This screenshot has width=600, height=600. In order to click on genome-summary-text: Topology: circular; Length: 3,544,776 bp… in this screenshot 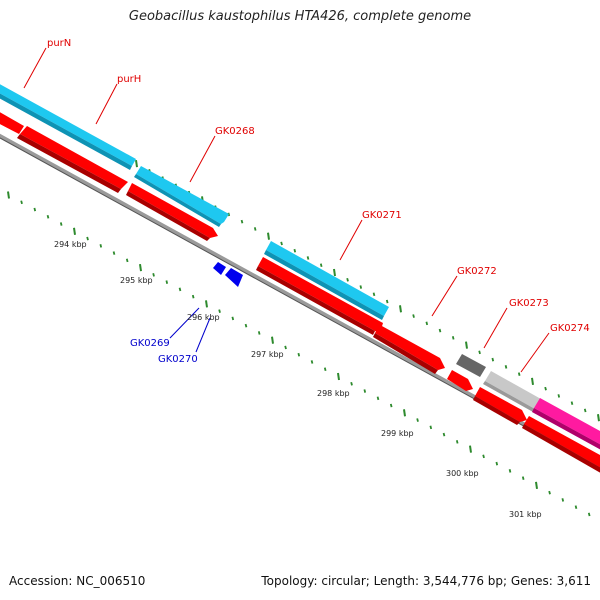, I will do `click(426, 581)`.